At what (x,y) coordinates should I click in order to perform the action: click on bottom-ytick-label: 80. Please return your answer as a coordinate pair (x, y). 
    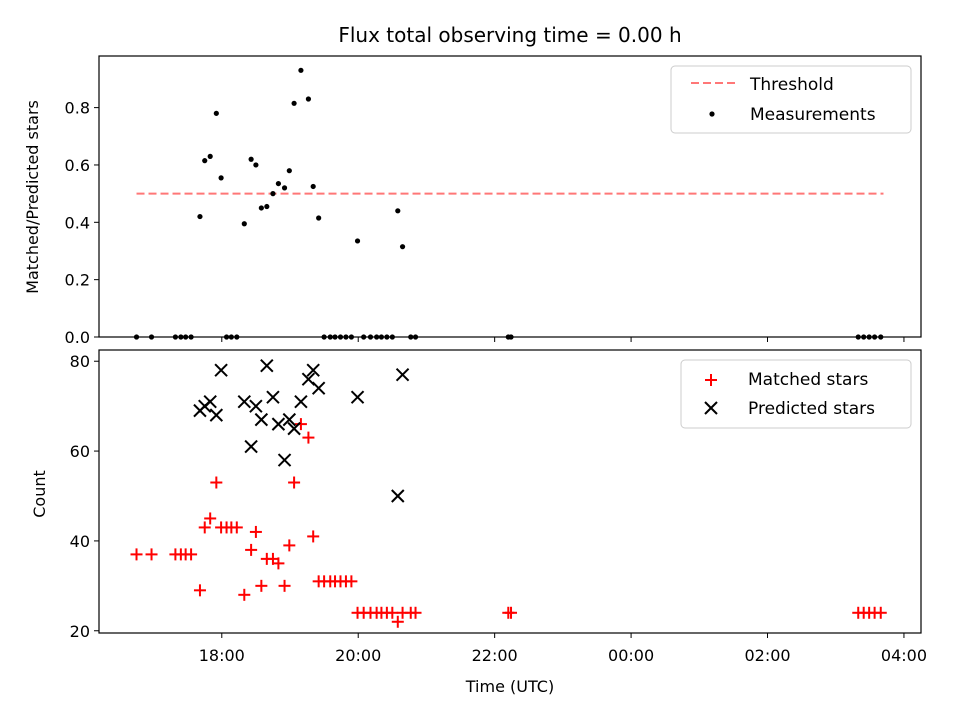
    Looking at the image, I should click on (80, 361).